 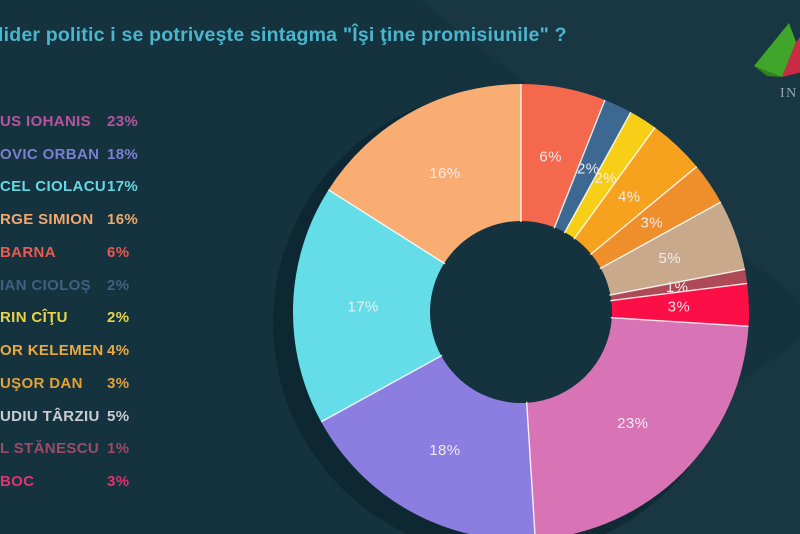 I want to click on logo-caption: IN, so click(x=789, y=93).